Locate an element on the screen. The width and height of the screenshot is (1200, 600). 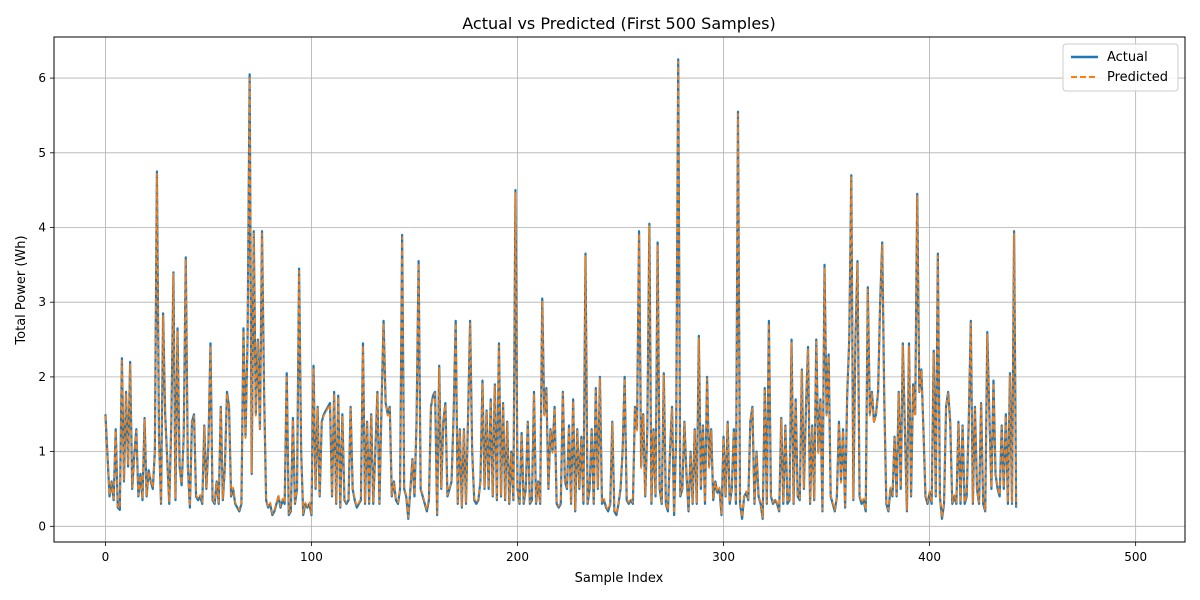
x-tick-label: 300 is located at coordinates (723, 557).